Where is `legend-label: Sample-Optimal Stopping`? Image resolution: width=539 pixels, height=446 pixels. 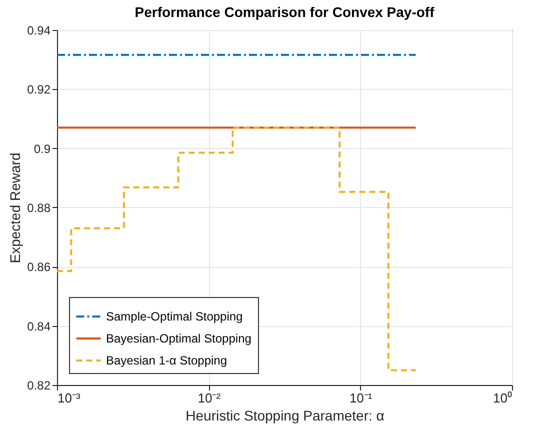
legend-label: Sample-Optimal Stopping is located at coordinates (174, 317).